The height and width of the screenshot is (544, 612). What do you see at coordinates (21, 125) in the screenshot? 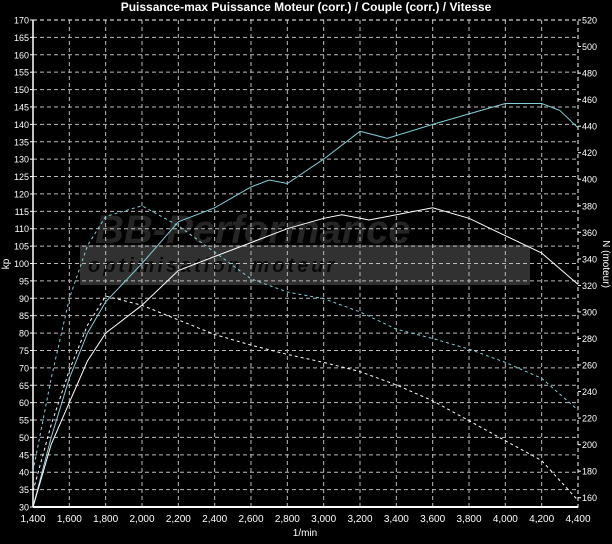
I see `y-tick-label: 140` at bounding box center [21, 125].